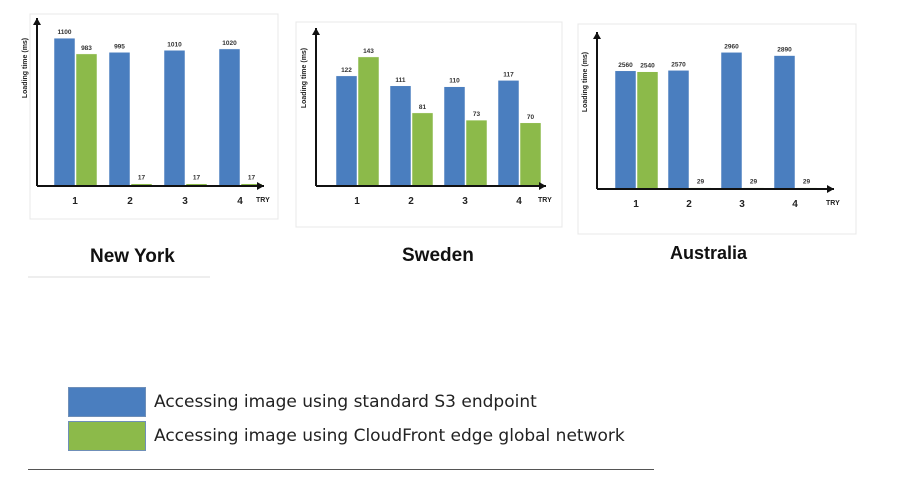  What do you see at coordinates (229, 43) in the screenshot?
I see `value-label: 1020` at bounding box center [229, 43].